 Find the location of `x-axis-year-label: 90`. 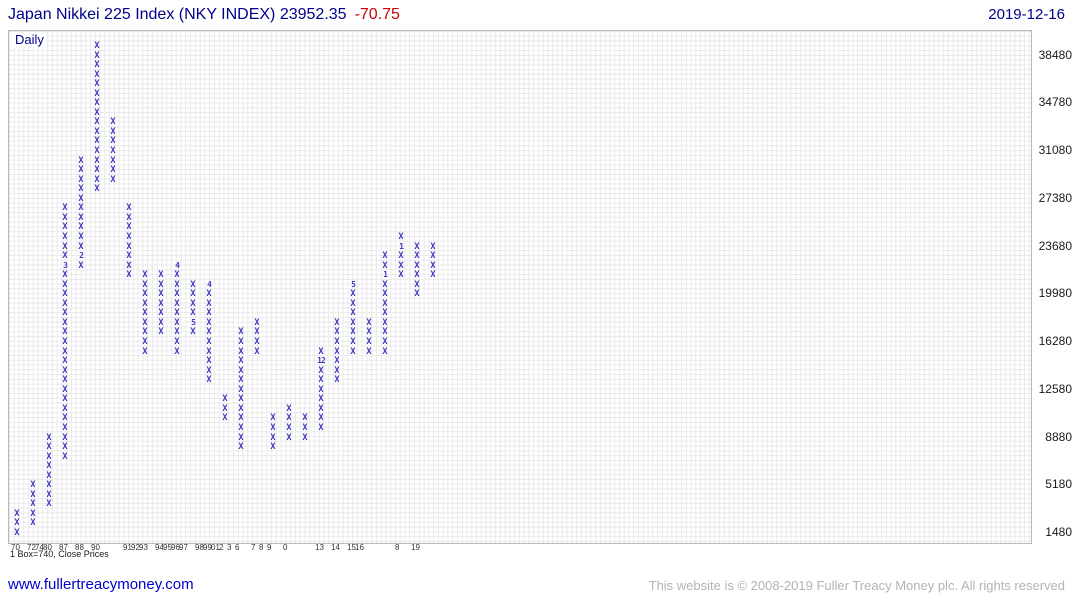

x-axis-year-label: 90 is located at coordinates (95, 547).